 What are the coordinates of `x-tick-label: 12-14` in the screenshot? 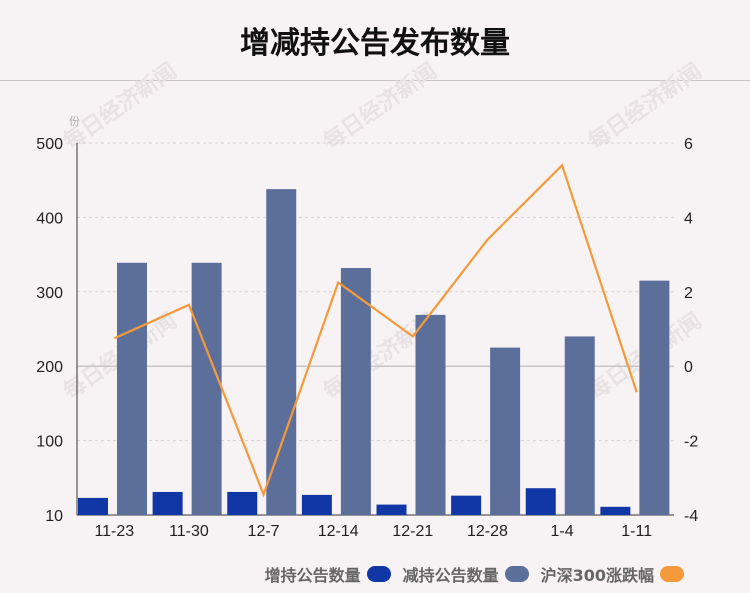 It's located at (338, 531).